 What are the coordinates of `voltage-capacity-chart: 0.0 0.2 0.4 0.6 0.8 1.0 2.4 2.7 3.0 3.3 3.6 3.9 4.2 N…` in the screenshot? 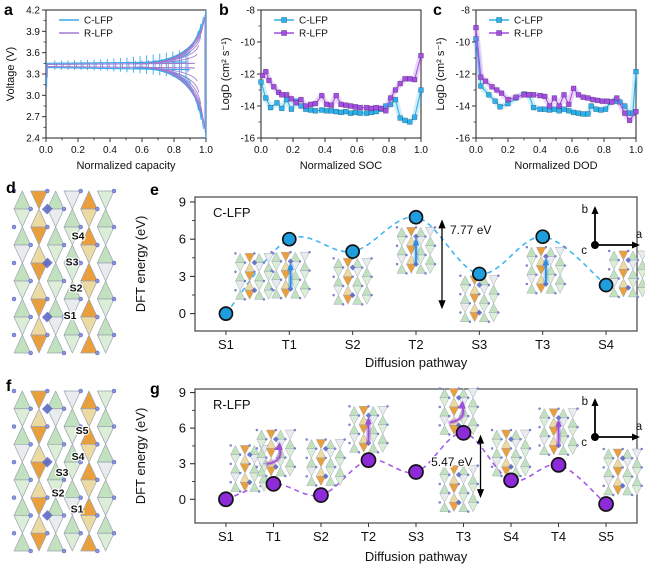 It's located at (109, 89).